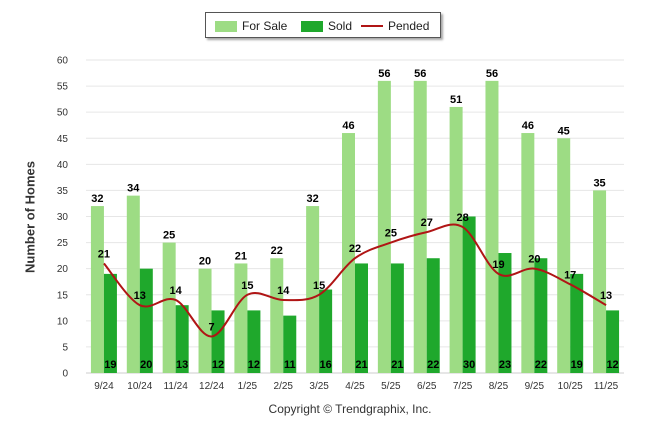 This screenshot has width=646, height=434. I want to click on label-pended-2: 14, so click(176, 291).